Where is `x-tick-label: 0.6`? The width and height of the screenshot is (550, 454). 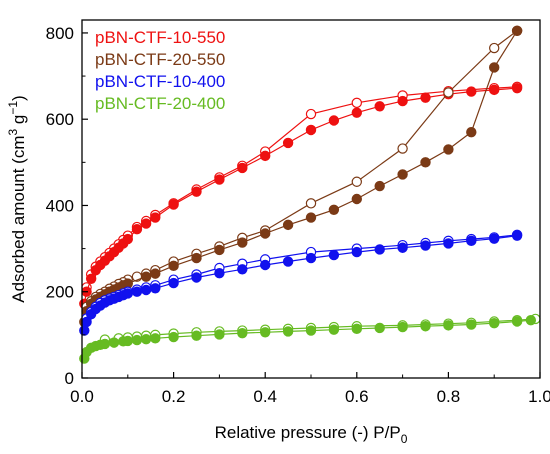 x-tick-label: 0.6 is located at coordinates (357, 396).